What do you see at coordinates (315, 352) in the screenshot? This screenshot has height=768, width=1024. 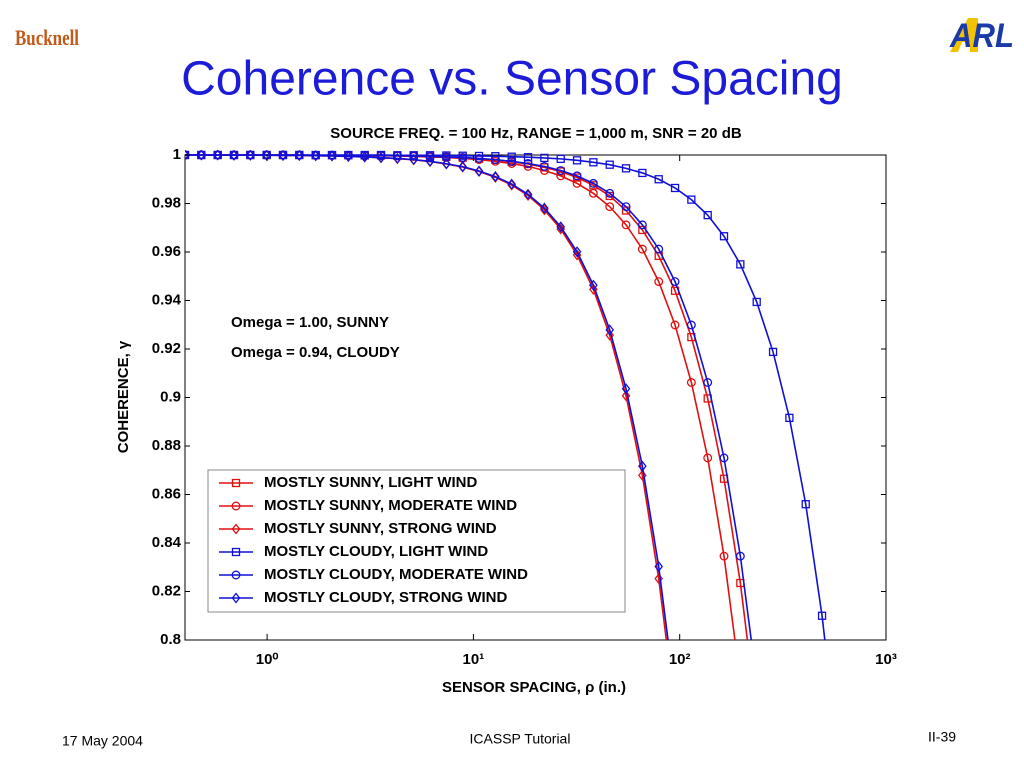 I see `annotation: Omega = 0.94, CLOUDY` at bounding box center [315, 352].